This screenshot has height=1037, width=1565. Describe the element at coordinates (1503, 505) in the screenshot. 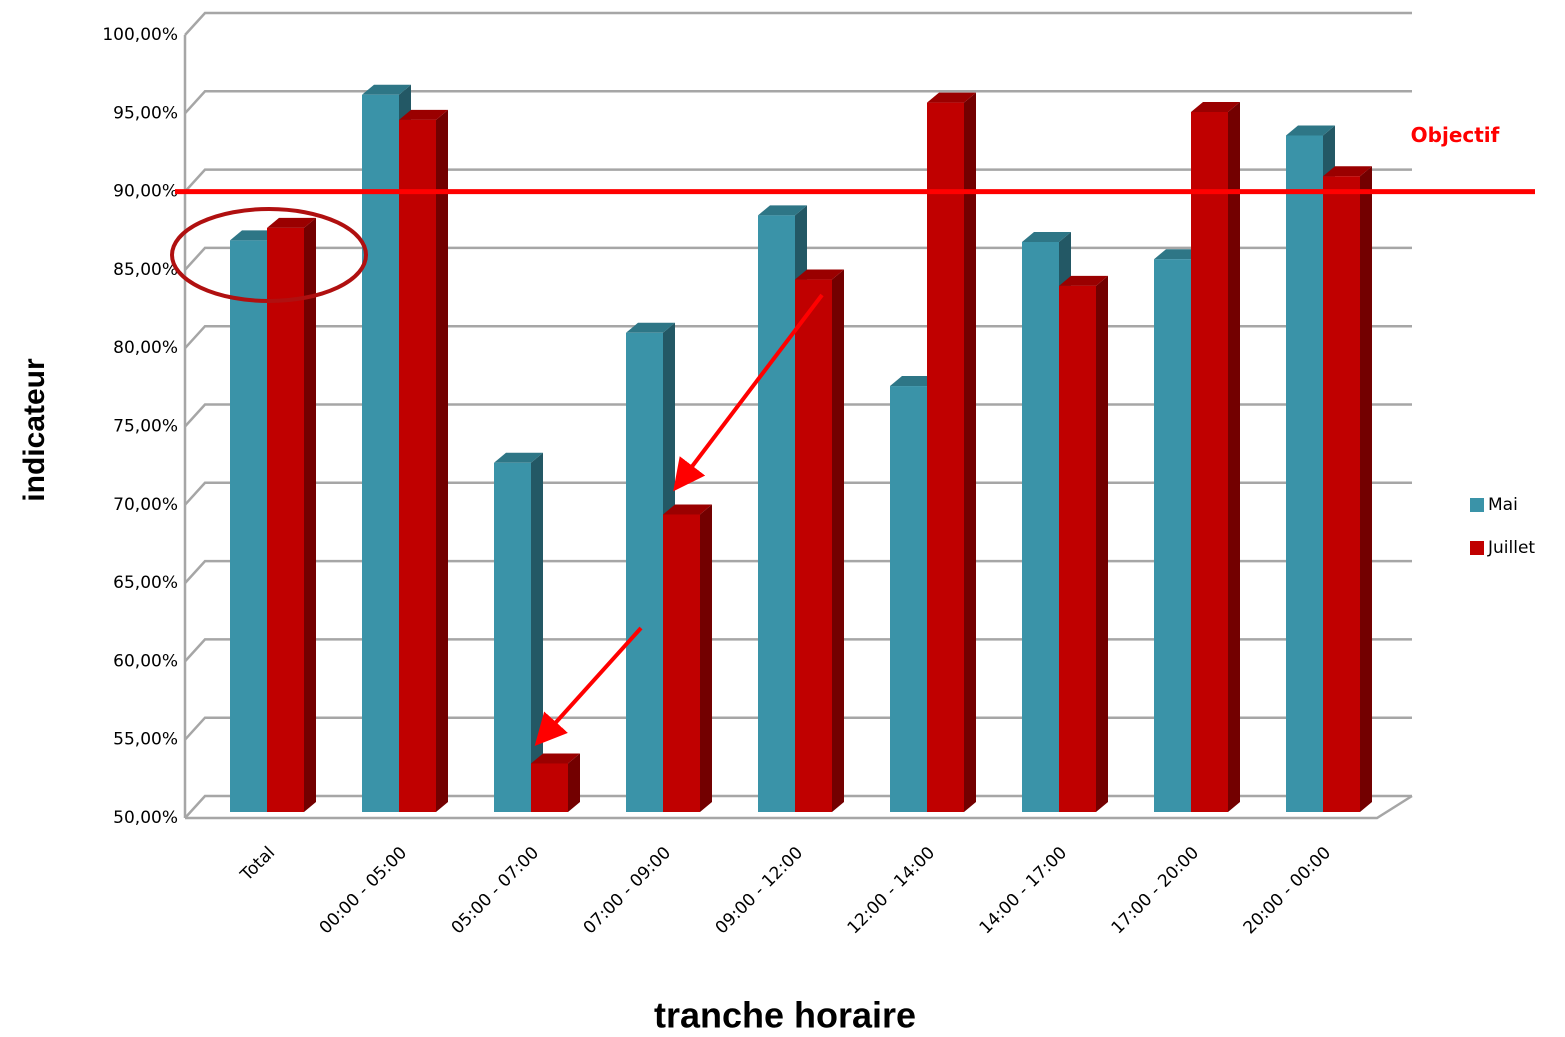

I see `legend-label: Mai` at that location.